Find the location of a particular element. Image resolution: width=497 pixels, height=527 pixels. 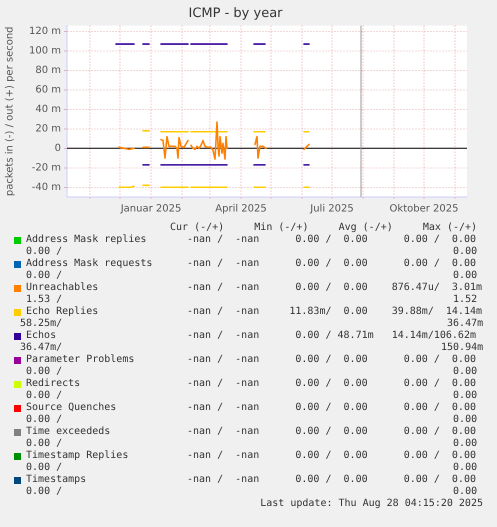

chart-title: ICMP - by year is located at coordinates (236, 14).